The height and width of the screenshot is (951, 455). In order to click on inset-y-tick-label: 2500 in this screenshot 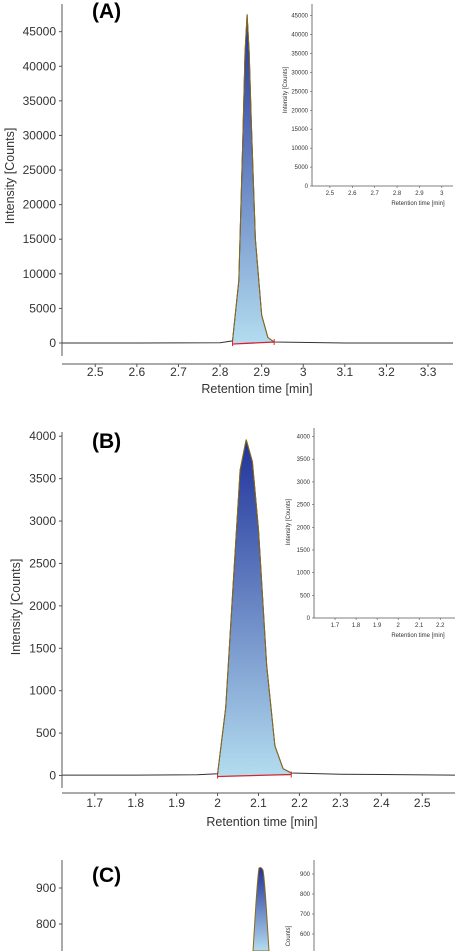, I will do `click(304, 506)`.